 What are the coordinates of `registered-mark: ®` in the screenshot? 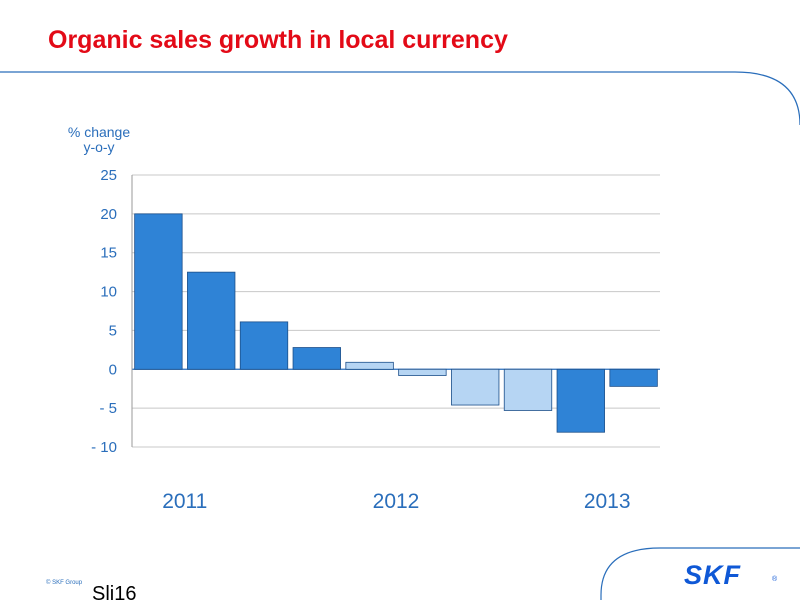 It's located at (775, 579).